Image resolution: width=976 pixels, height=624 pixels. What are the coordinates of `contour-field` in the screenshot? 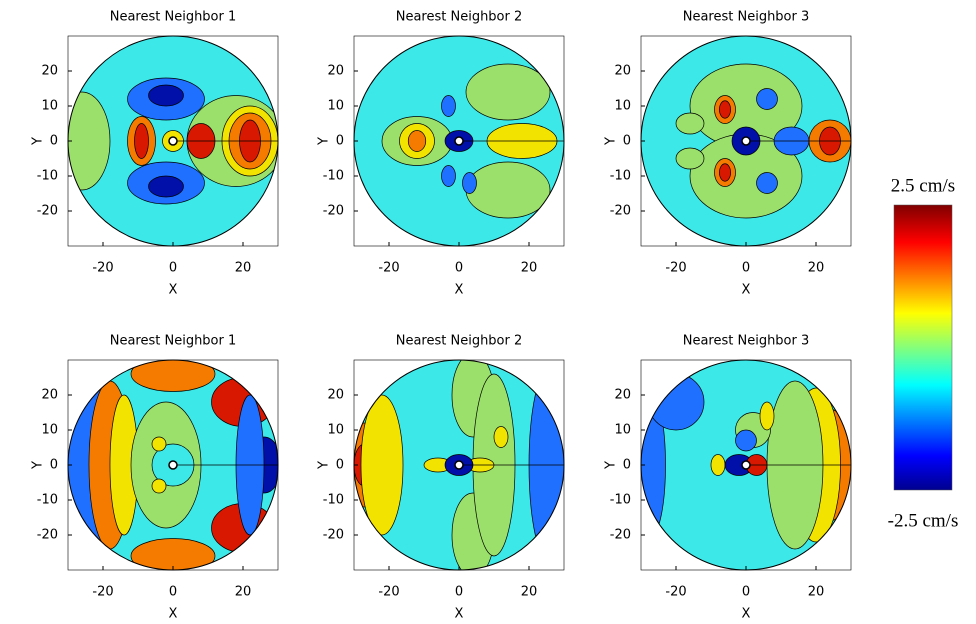 It's located at (173, 141).